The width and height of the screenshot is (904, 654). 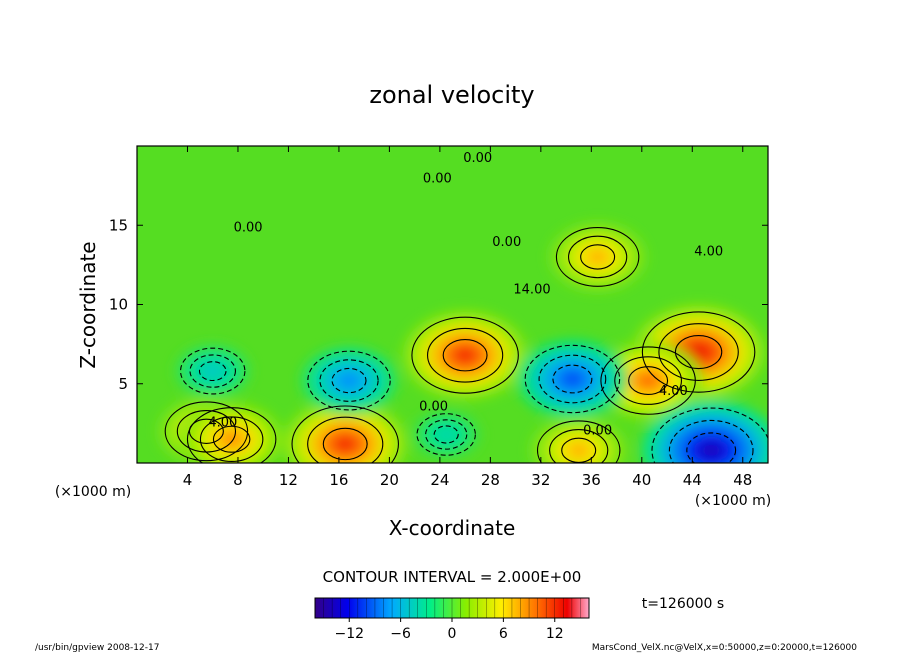 What do you see at coordinates (118, 305) in the screenshot?
I see `y-tick-label-1: 10` at bounding box center [118, 305].